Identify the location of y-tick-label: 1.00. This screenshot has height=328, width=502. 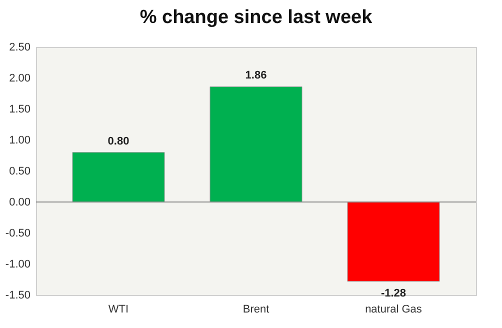
(19, 140).